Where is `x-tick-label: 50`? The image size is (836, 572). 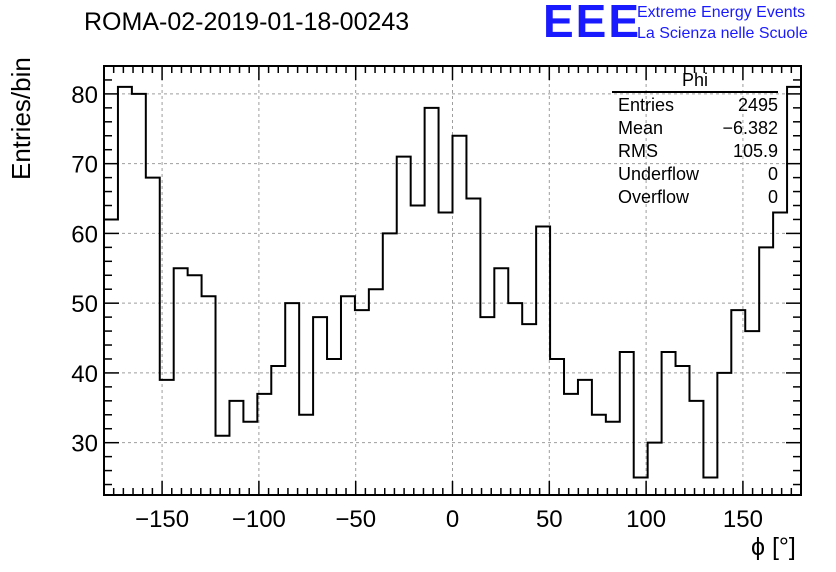 x-tick-label: 50 is located at coordinates (549, 519).